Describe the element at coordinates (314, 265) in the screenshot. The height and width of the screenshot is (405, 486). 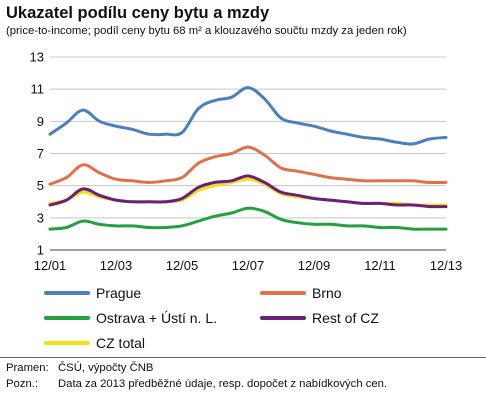
I see `x-tick-label: 12/09` at that location.